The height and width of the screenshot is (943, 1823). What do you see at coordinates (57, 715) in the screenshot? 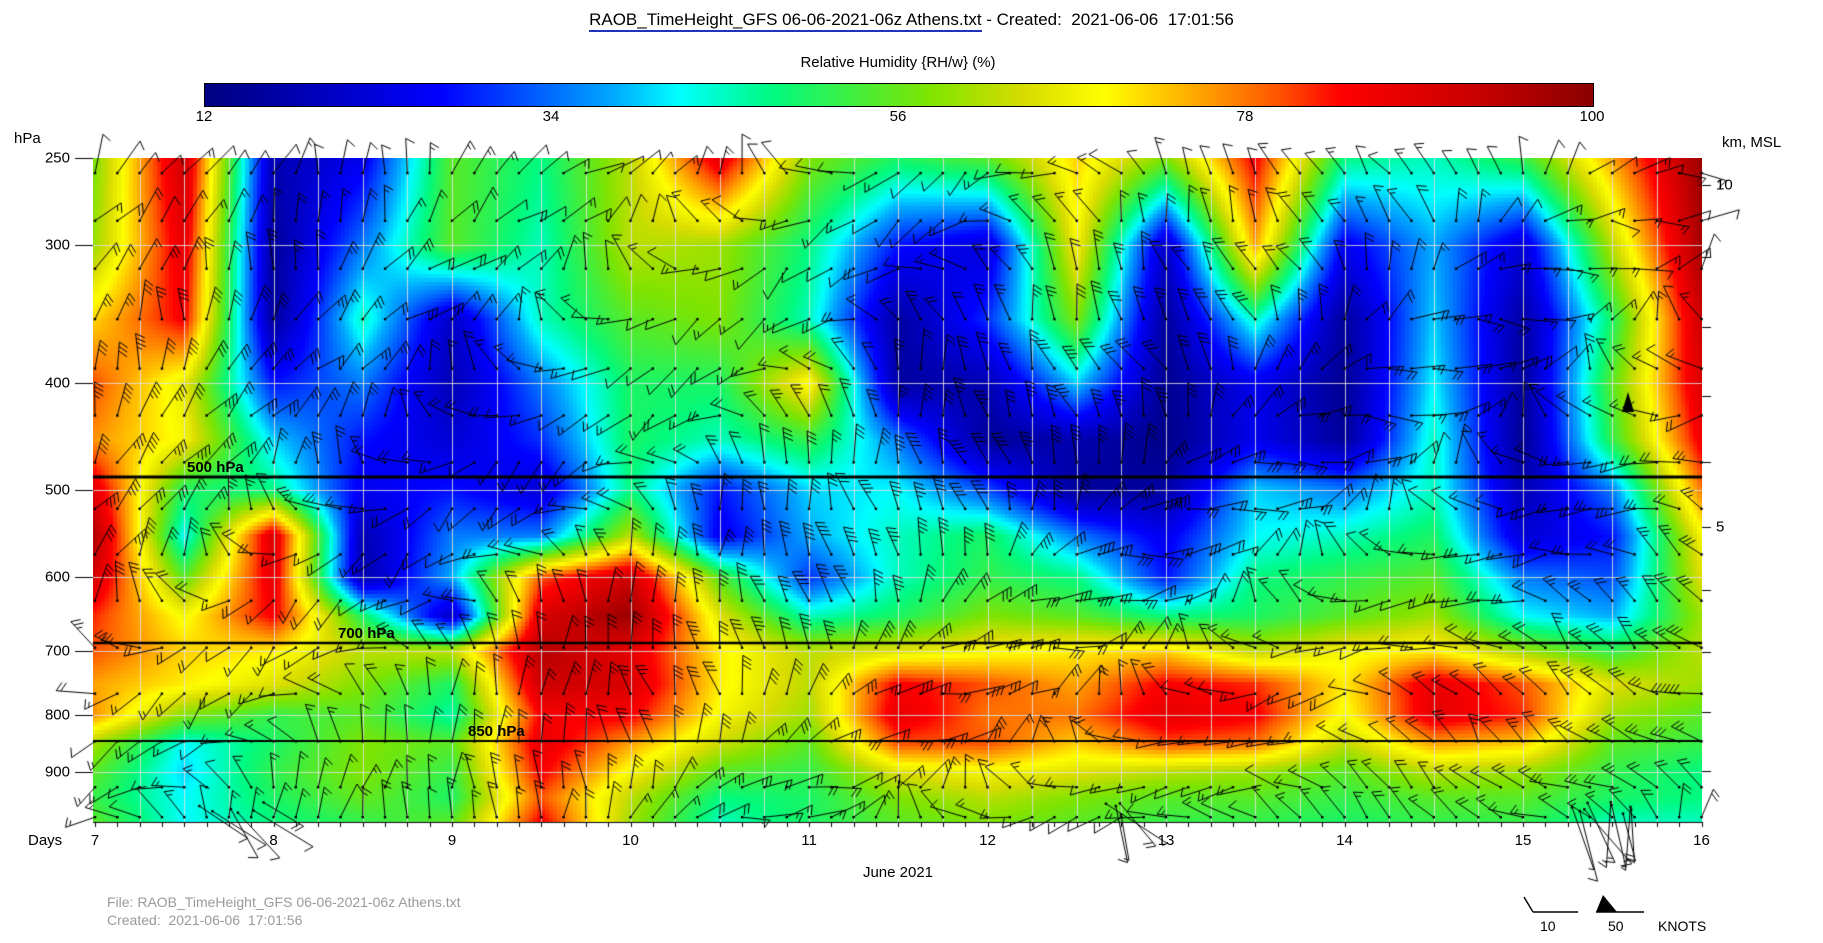
I see `pressure-tick-800: 800` at bounding box center [57, 715].